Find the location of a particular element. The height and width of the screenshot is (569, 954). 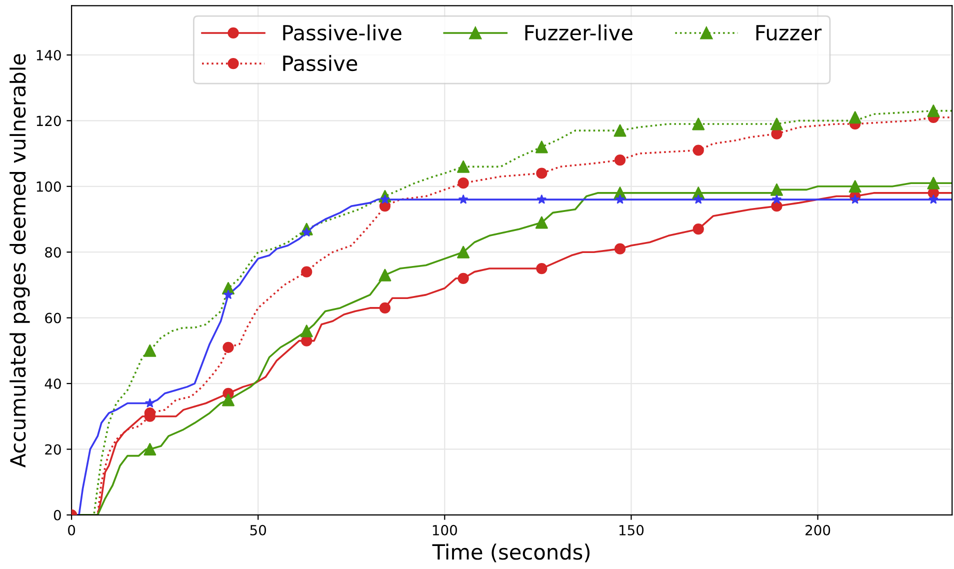

x-tick-label: 150 is located at coordinates (631, 530).